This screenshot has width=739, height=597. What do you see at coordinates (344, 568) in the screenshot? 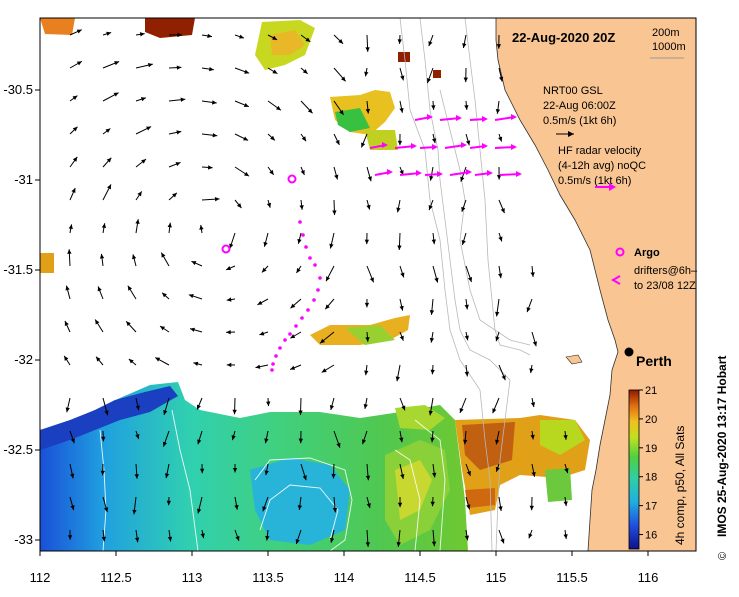
I see `x-axis: 112 112.5 113 113.5 114 114.5 115 115.5 116` at bounding box center [344, 568].